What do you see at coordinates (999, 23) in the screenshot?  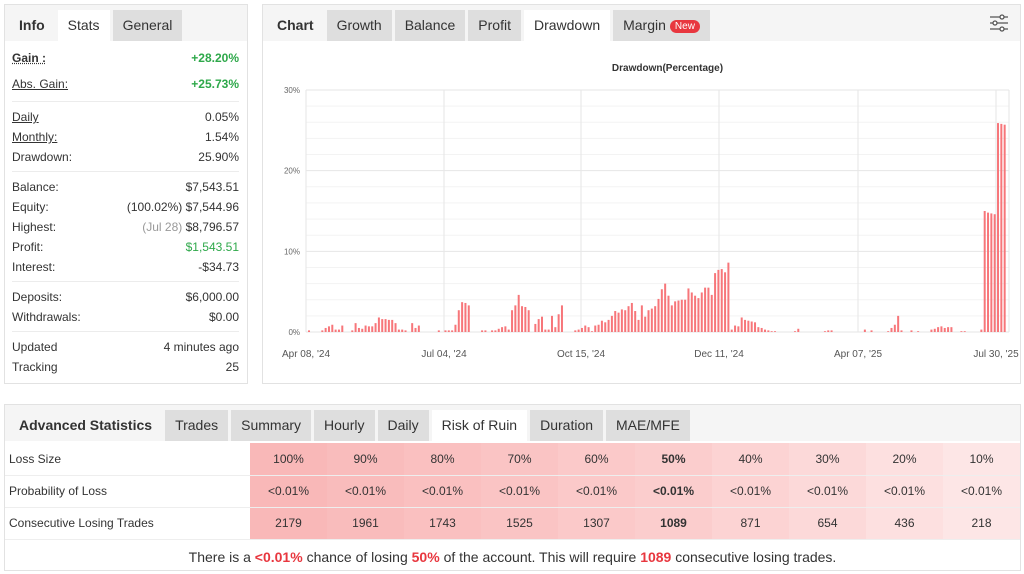 I see `sliders-icon` at bounding box center [999, 23].